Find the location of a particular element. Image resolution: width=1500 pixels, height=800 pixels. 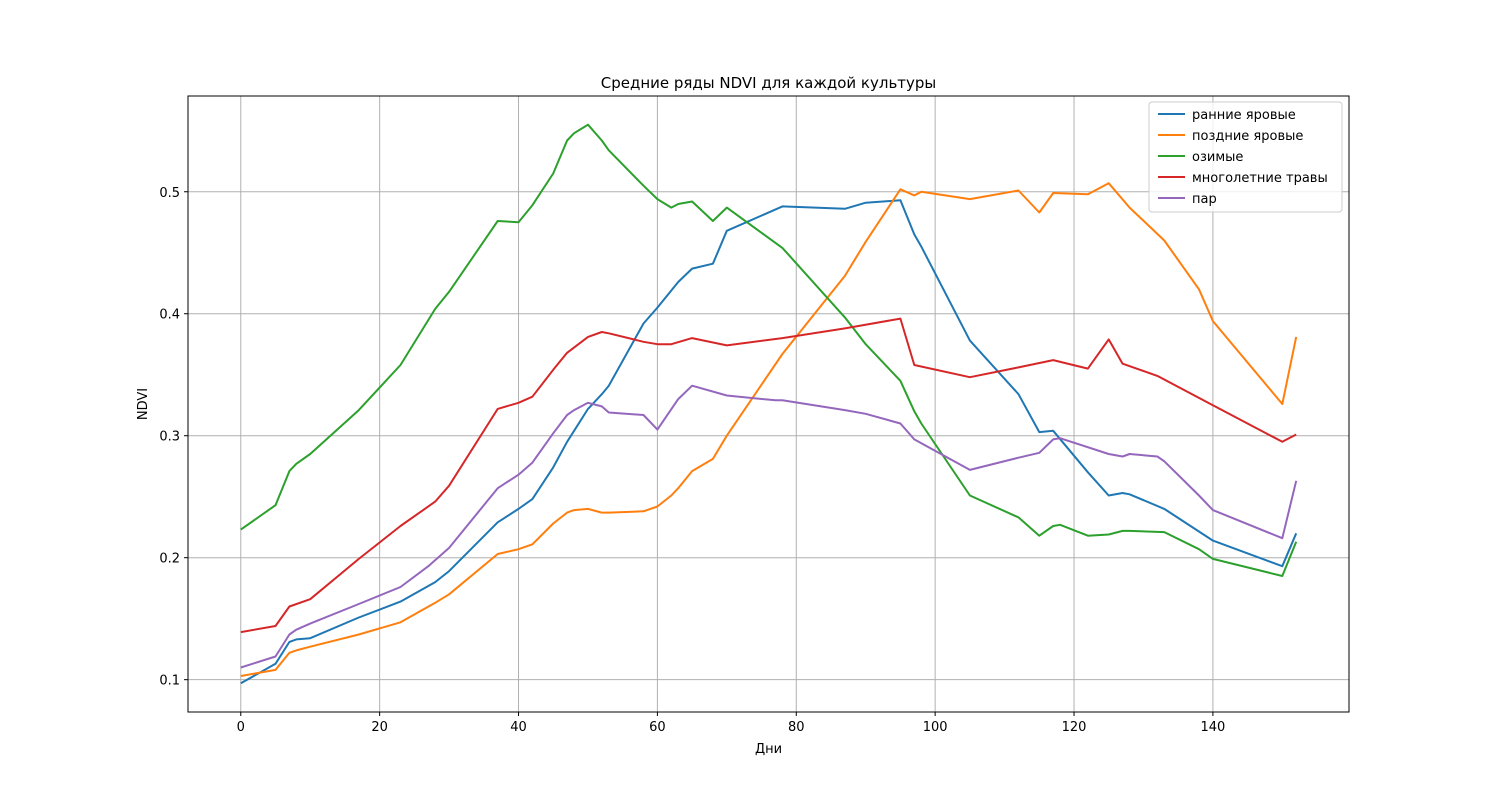

y-tick-label: 0.5 is located at coordinates (169, 193).